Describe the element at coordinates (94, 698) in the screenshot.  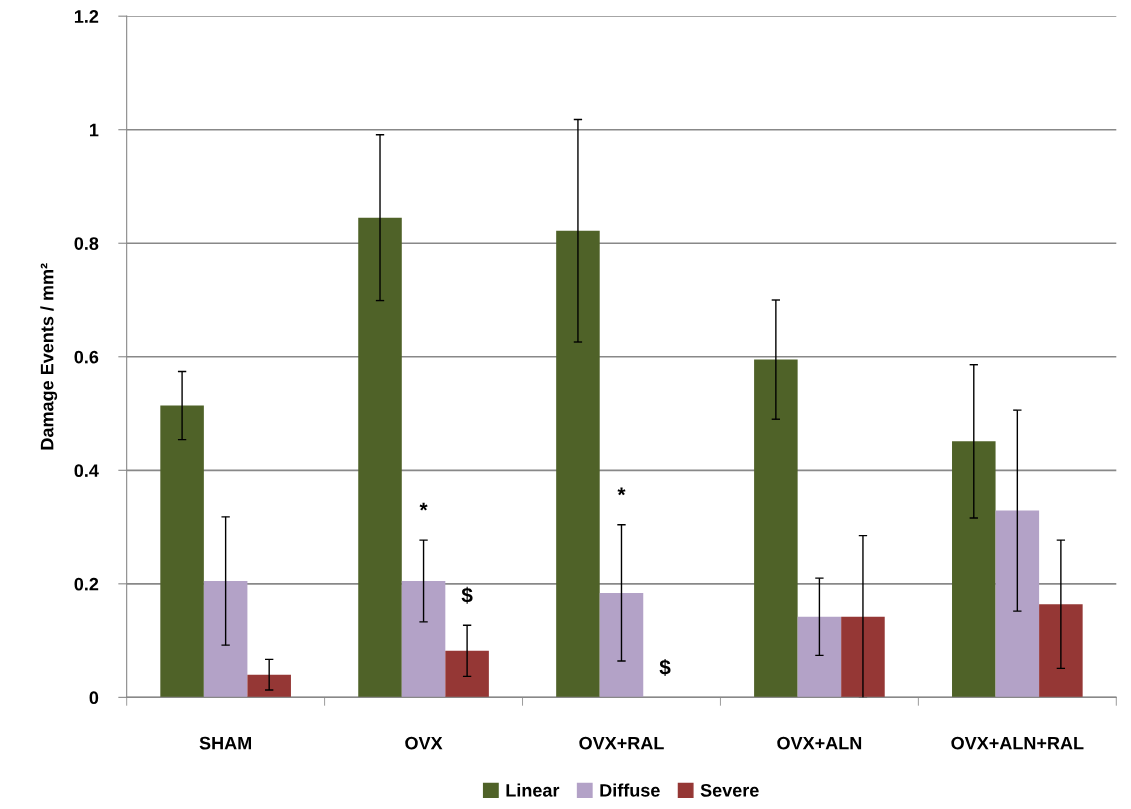
I see `y-tick-label: 0` at that location.